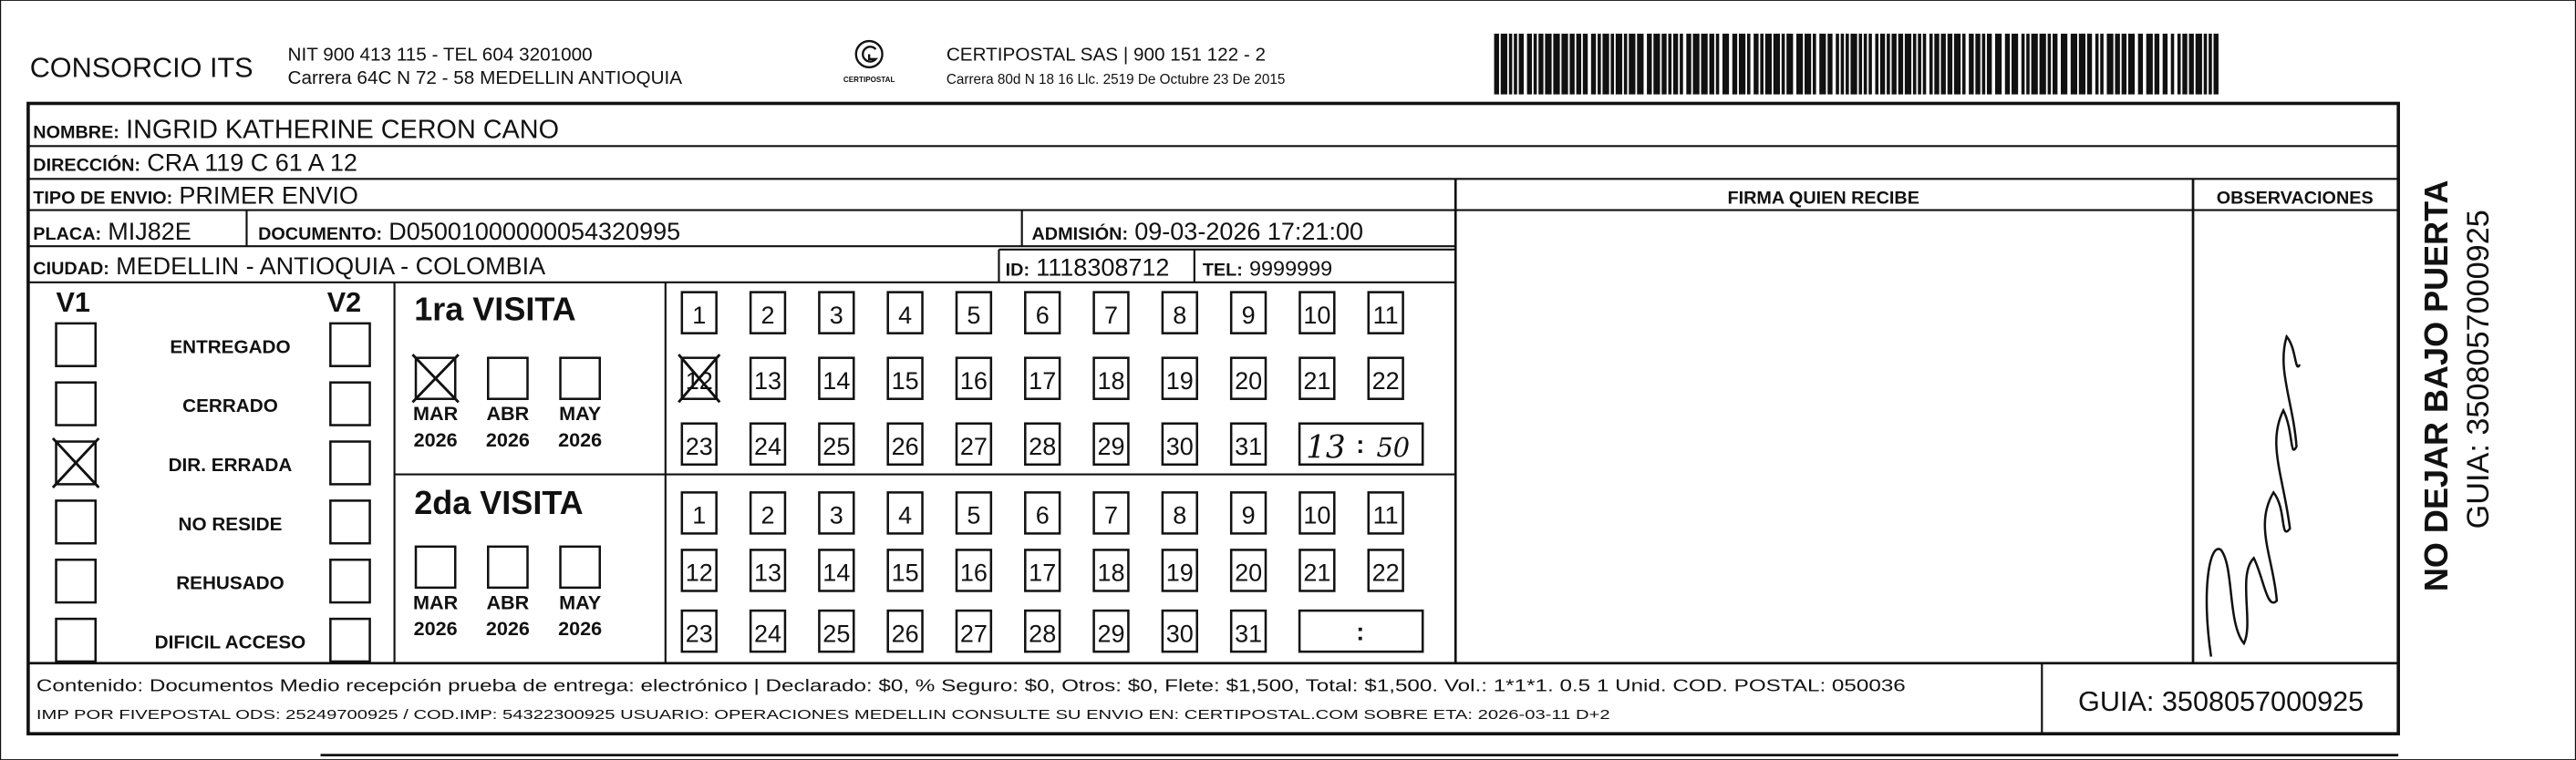 This screenshot has width=2576, height=760. Describe the element at coordinates (1042, 633) in the screenshot. I see `day-number: 28` at that location.